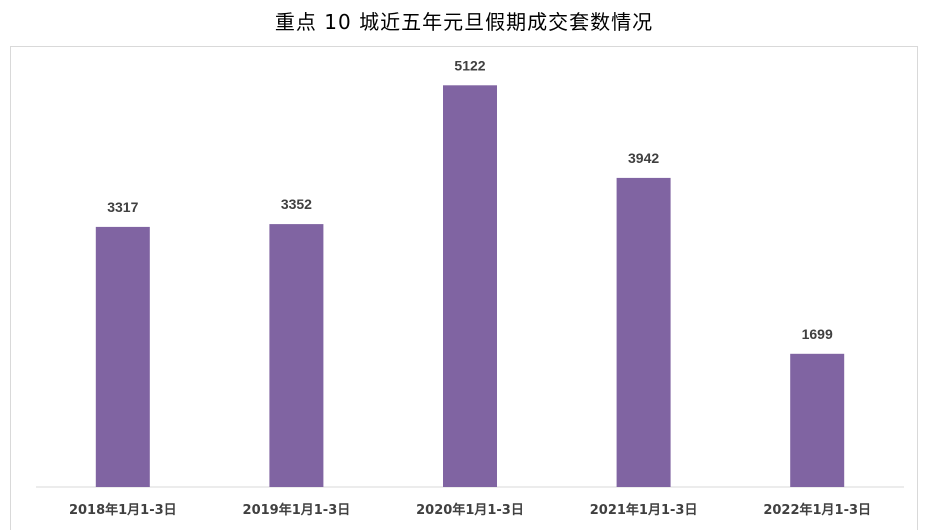 The height and width of the screenshot is (530, 928). Describe the element at coordinates (817, 334) in the screenshot. I see `data-label-5: 1699` at that location.